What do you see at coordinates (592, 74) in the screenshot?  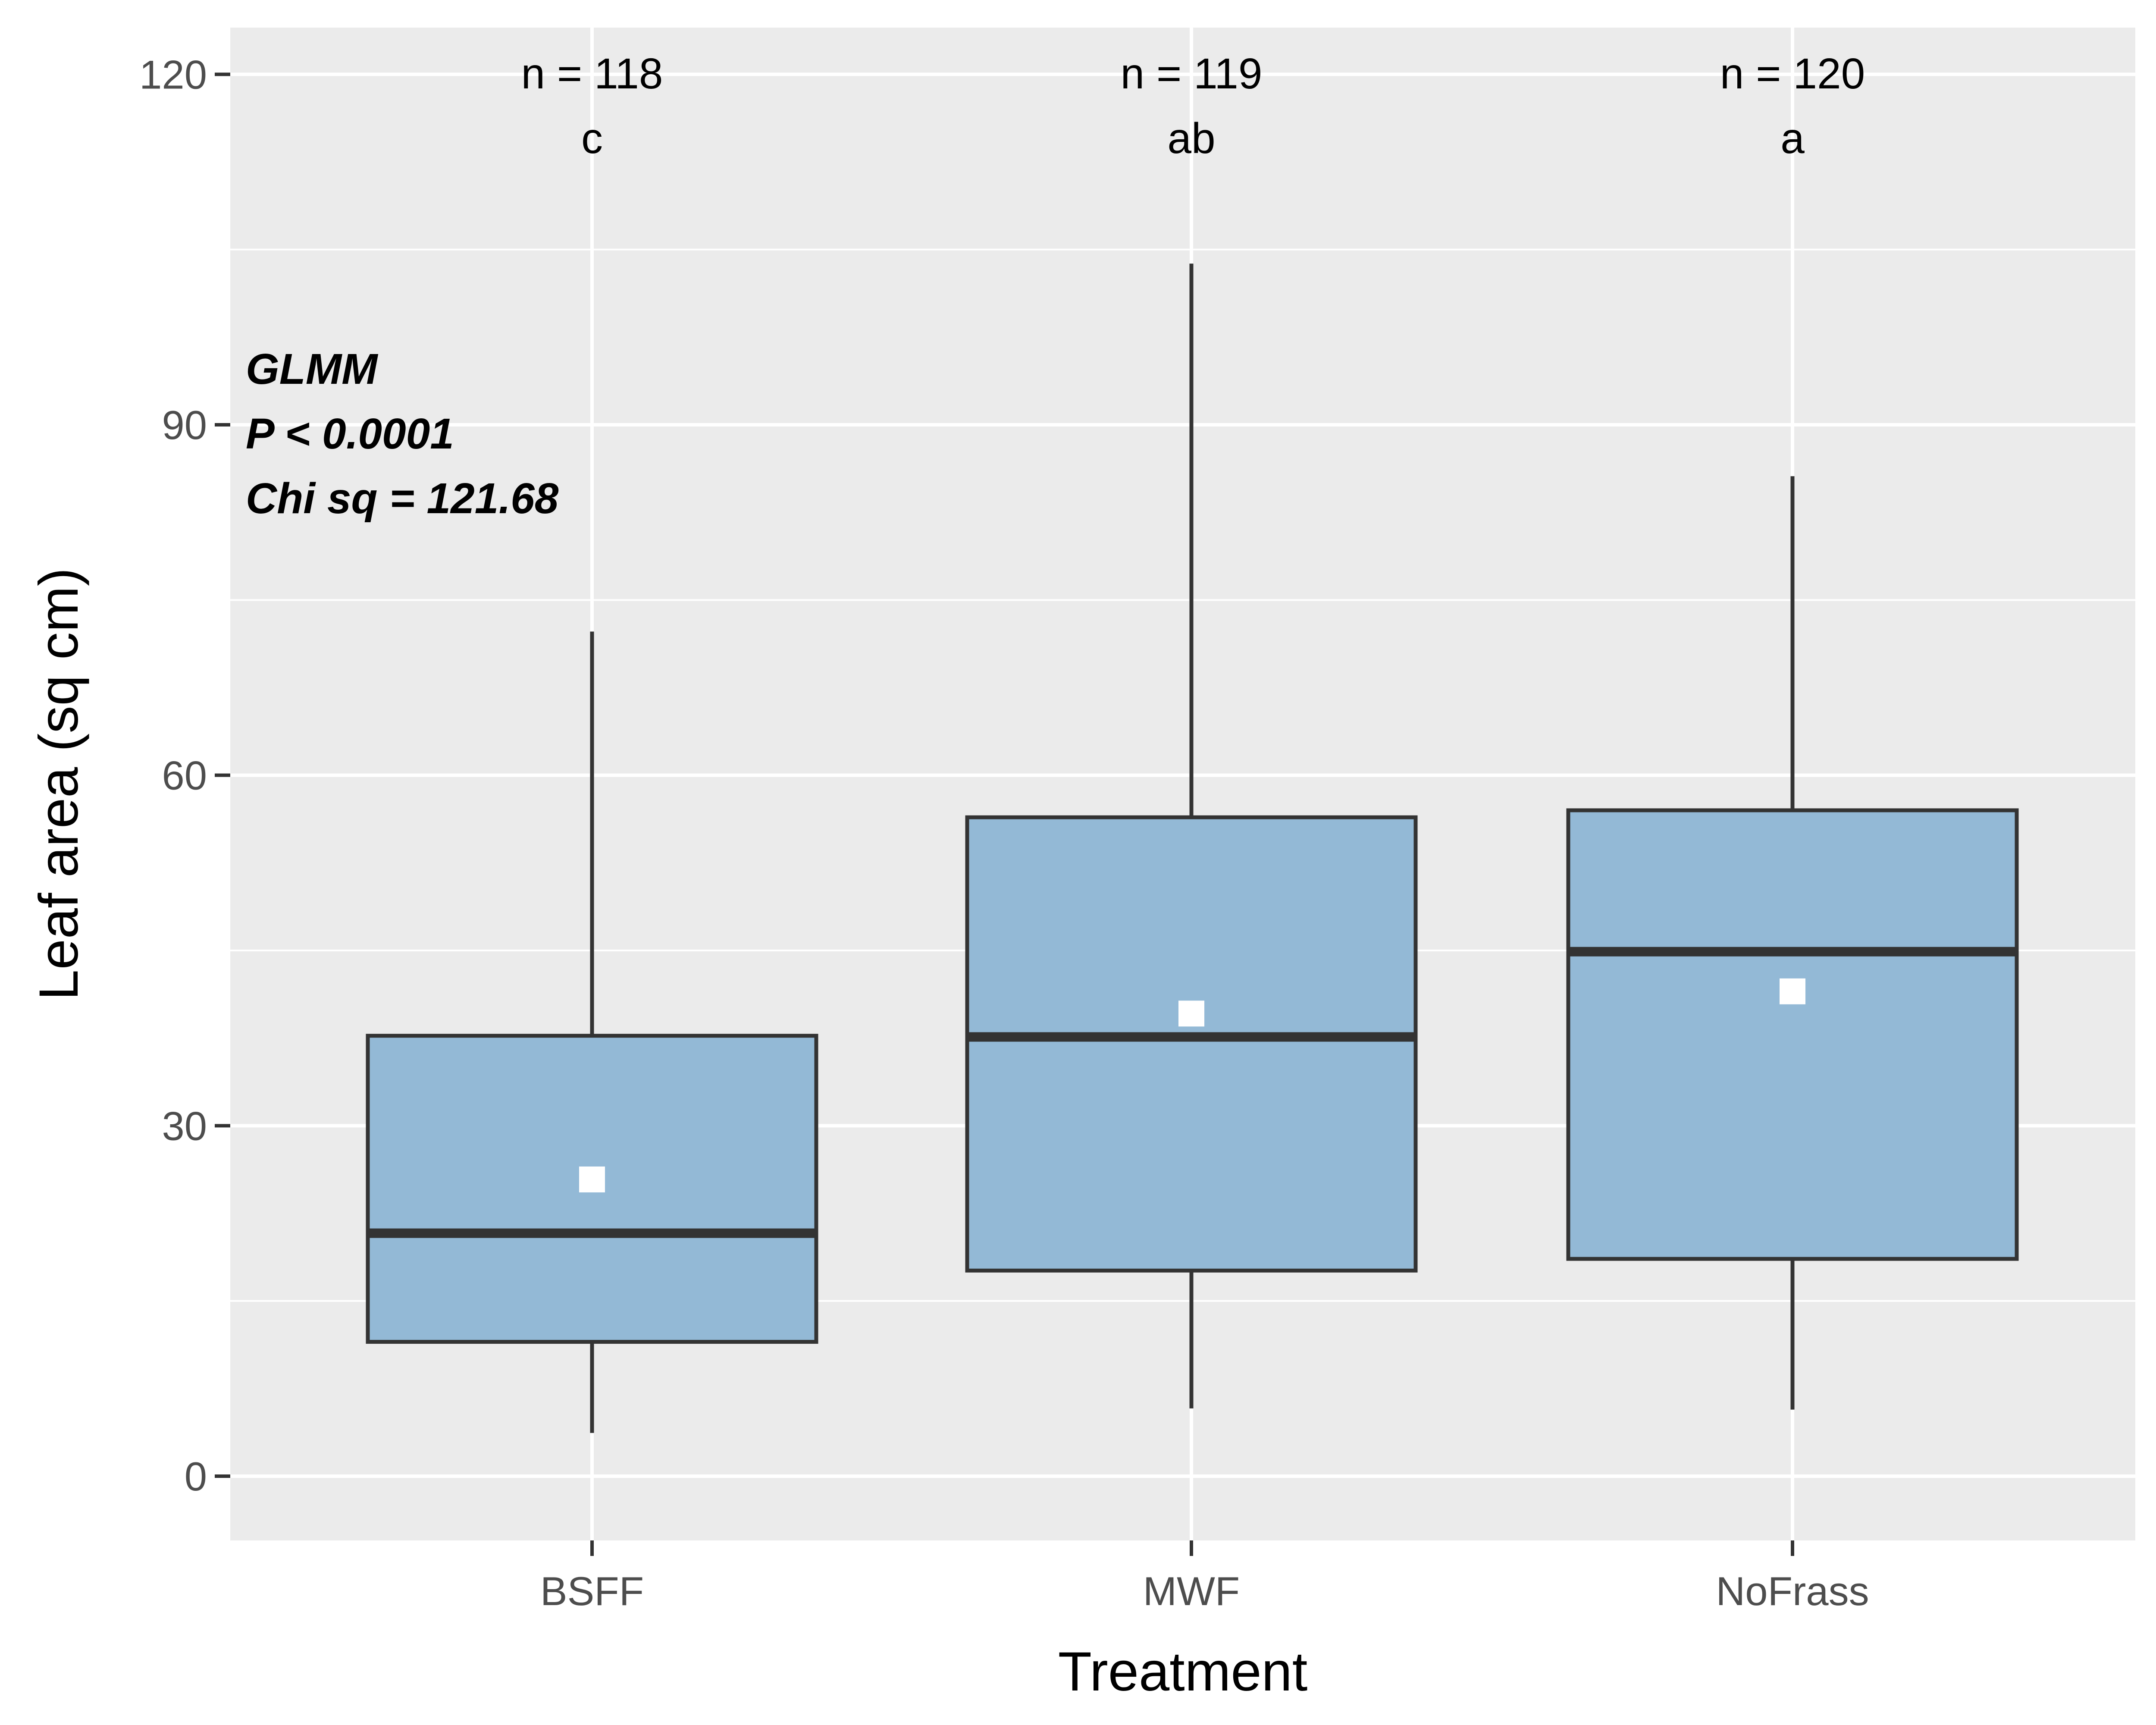 I see `sample-size-label: n = 118` at bounding box center [592, 74].